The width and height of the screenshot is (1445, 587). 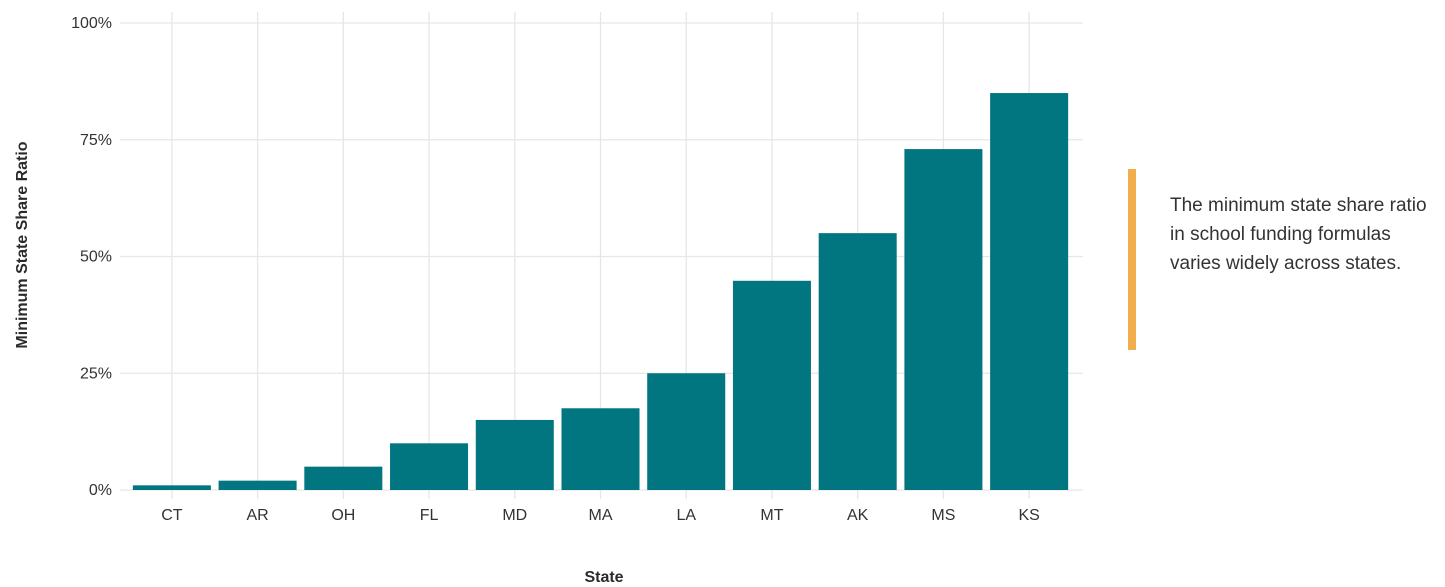 What do you see at coordinates (96, 140) in the screenshot?
I see `y-tick-label: 75%` at bounding box center [96, 140].